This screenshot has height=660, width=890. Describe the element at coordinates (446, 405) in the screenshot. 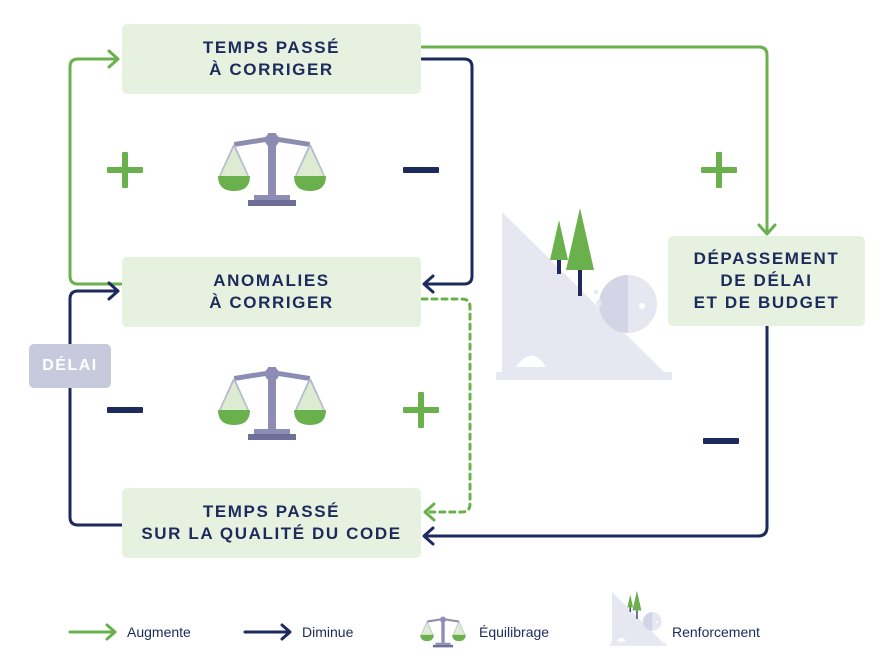

I see `arrow-anomalies-to-code-quality` at that location.